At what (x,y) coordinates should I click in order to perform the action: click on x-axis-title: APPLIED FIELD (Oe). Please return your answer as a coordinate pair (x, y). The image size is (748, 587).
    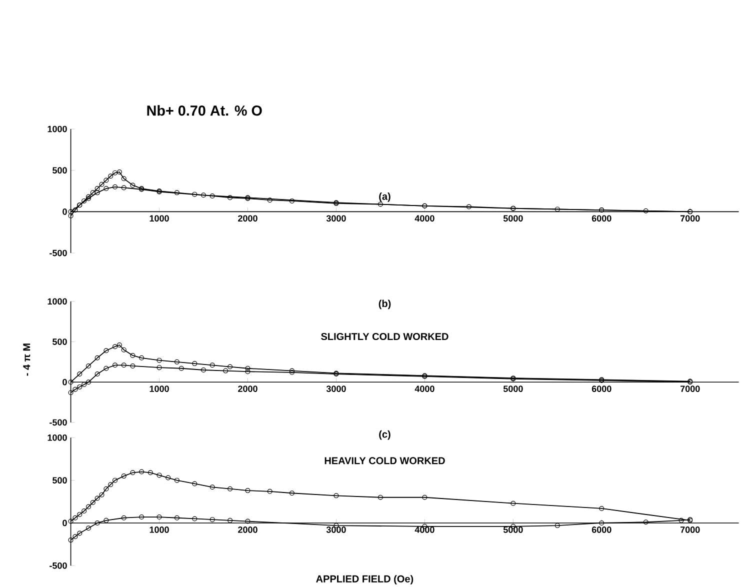
    Looking at the image, I should click on (365, 579).